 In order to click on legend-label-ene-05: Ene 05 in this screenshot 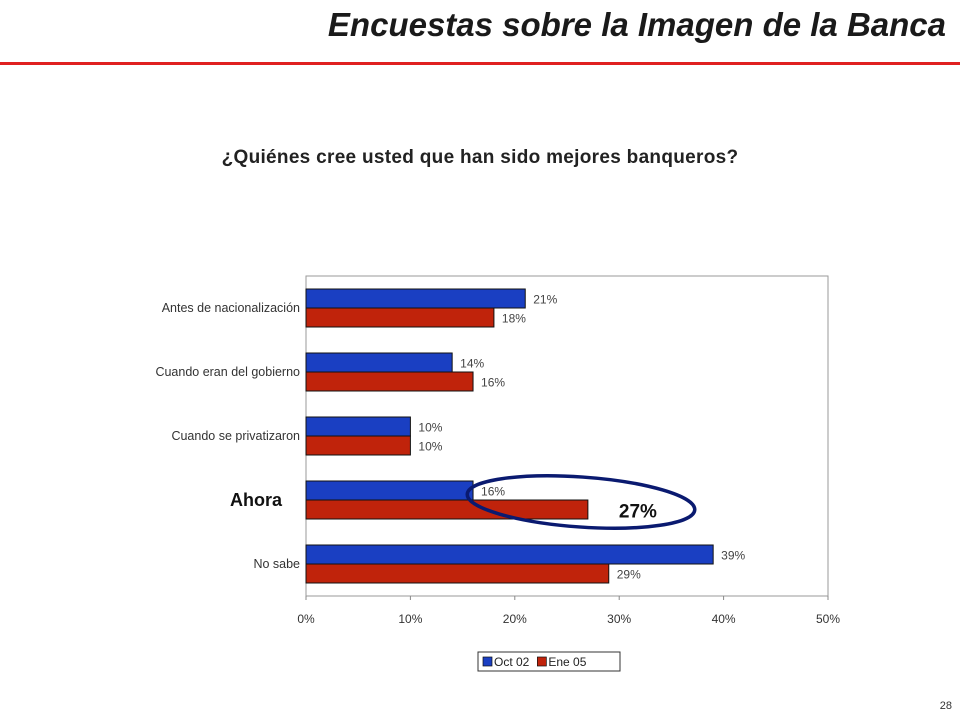, I will do `click(567, 662)`.